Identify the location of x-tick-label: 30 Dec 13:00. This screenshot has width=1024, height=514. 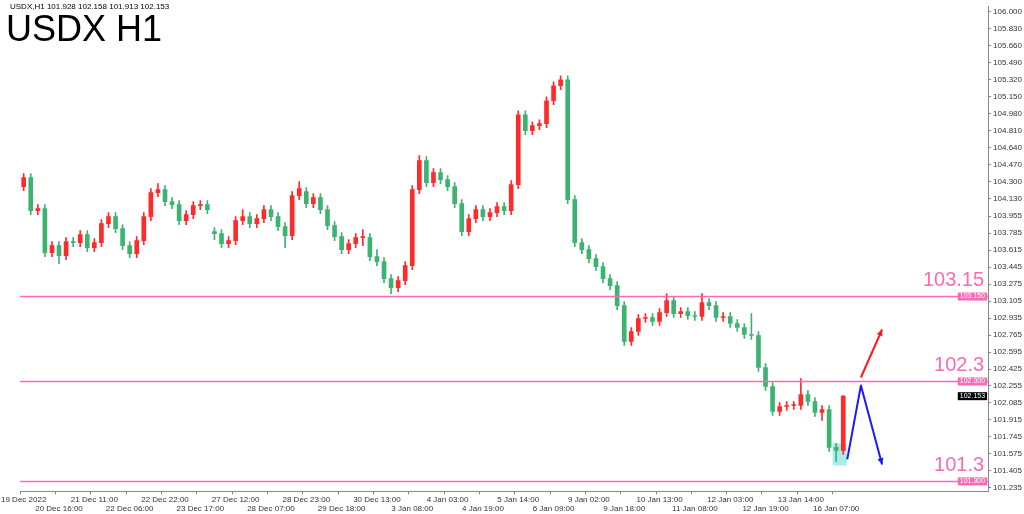
(377, 499).